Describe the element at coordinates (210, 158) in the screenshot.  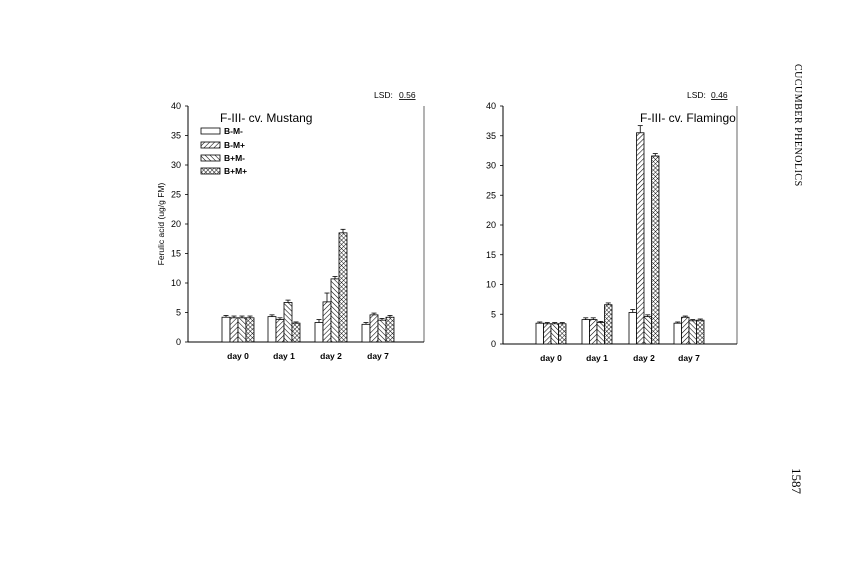
I see `legend-swatch-bplus-m-minus` at that location.